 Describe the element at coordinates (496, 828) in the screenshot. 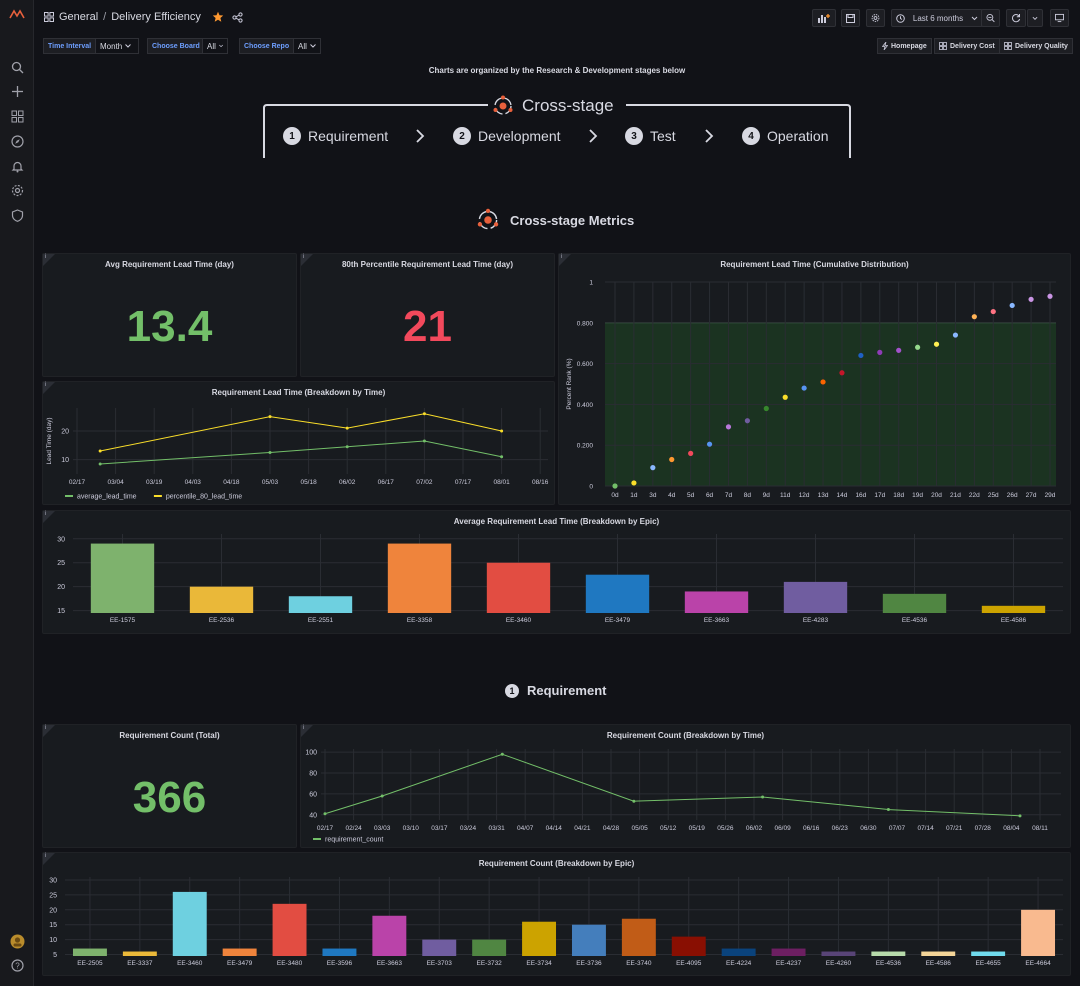

I see `x-tick-label: 03/31` at that location.